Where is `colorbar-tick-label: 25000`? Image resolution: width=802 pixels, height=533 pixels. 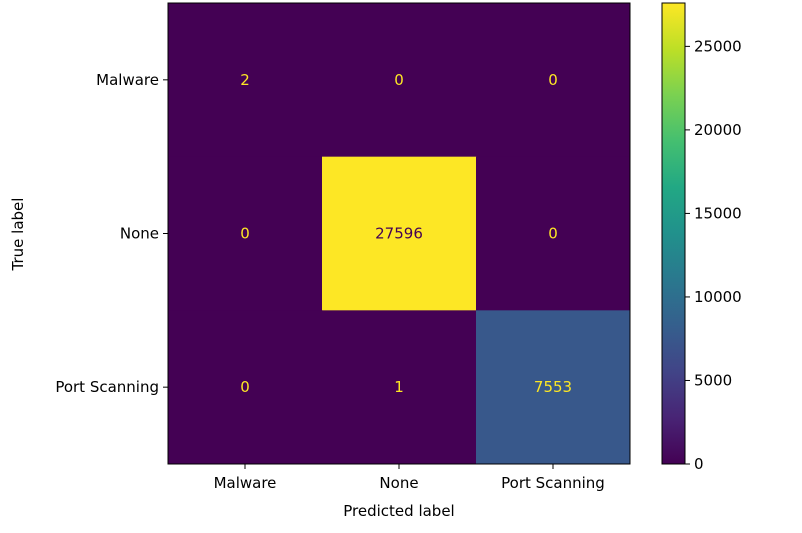
colorbar-tick-label: 25000 is located at coordinates (718, 46).